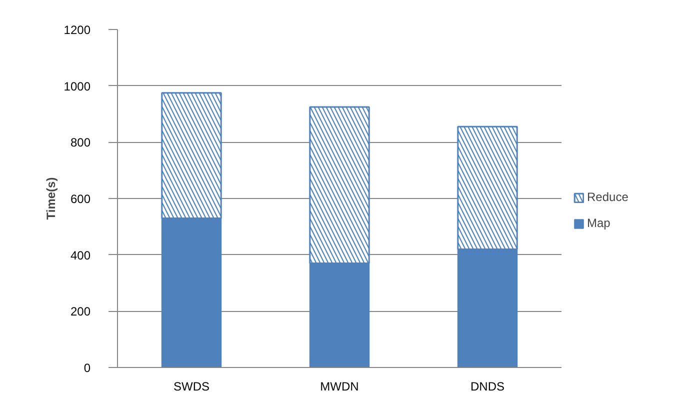  I want to click on legend-label: Reduce, so click(607, 197).